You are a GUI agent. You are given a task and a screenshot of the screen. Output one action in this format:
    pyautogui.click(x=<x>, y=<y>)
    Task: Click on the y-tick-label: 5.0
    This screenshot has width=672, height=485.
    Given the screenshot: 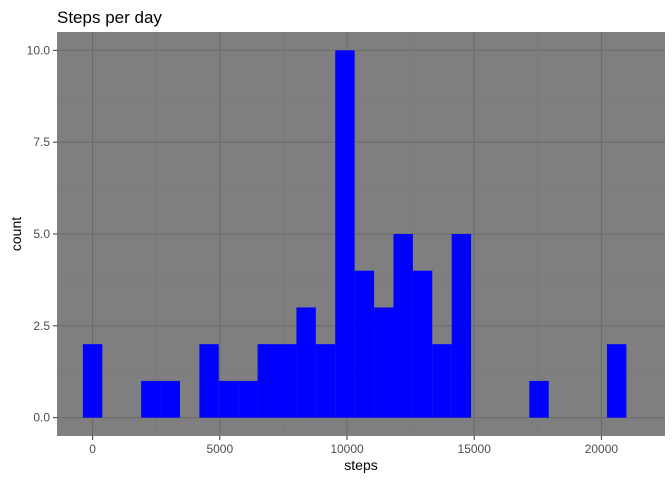 What is the action you would take?
    pyautogui.click(x=41, y=234)
    